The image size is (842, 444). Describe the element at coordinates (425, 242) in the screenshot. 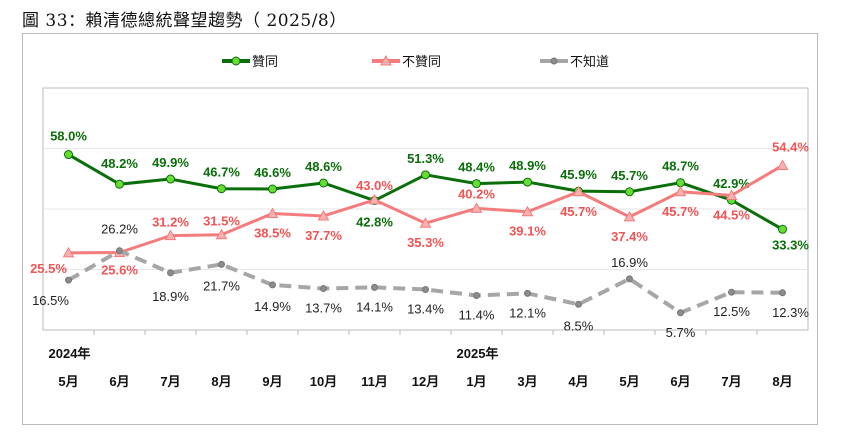

I see `data-label: 35.3%` at that location.